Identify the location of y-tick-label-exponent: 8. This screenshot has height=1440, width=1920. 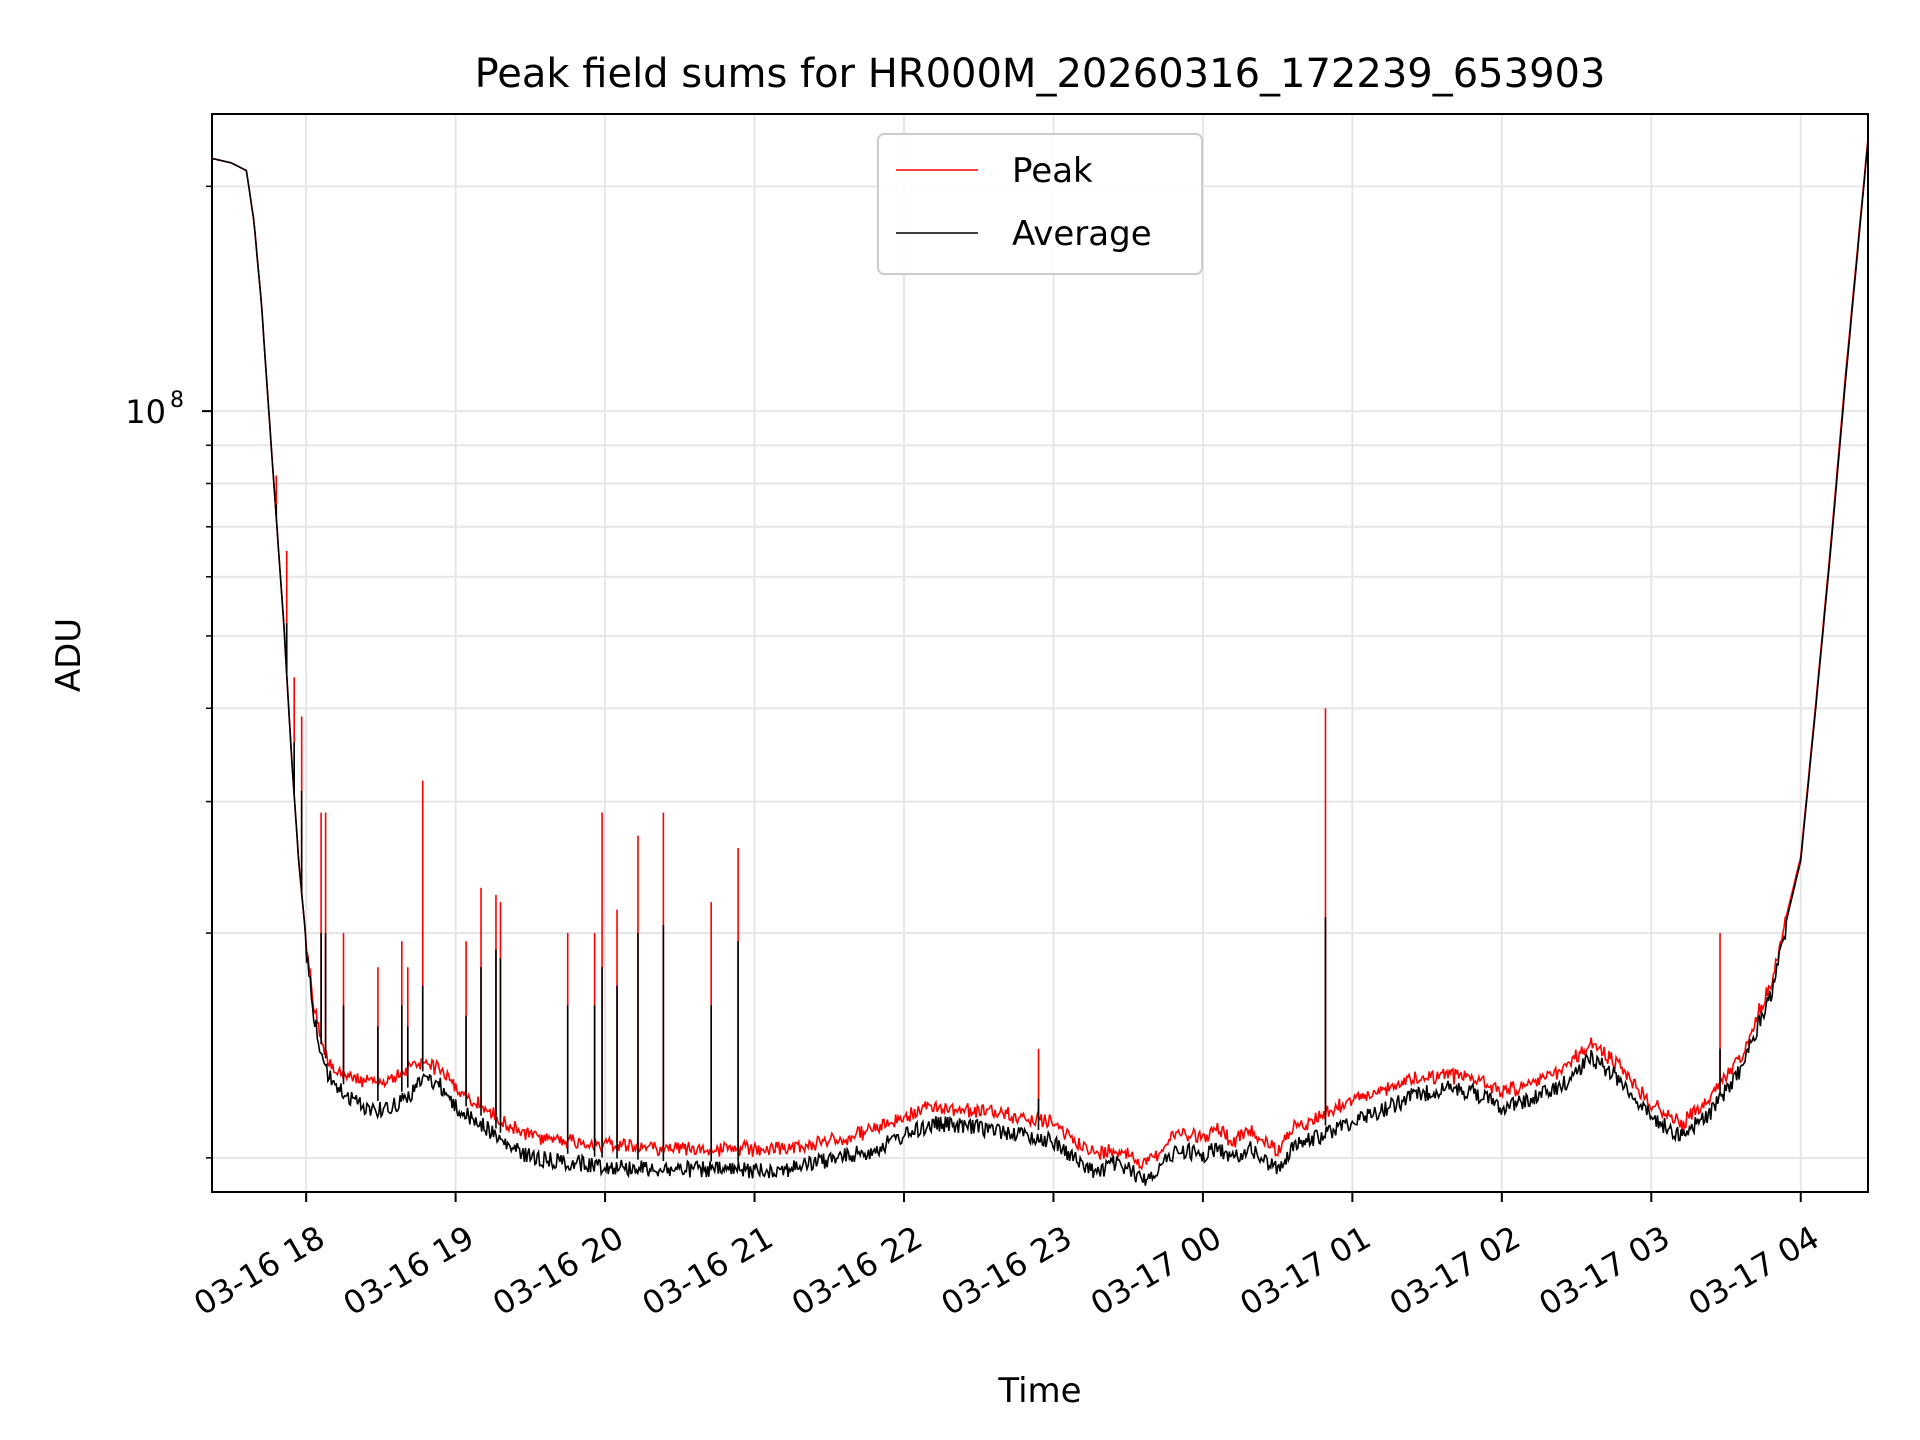
(177, 400).